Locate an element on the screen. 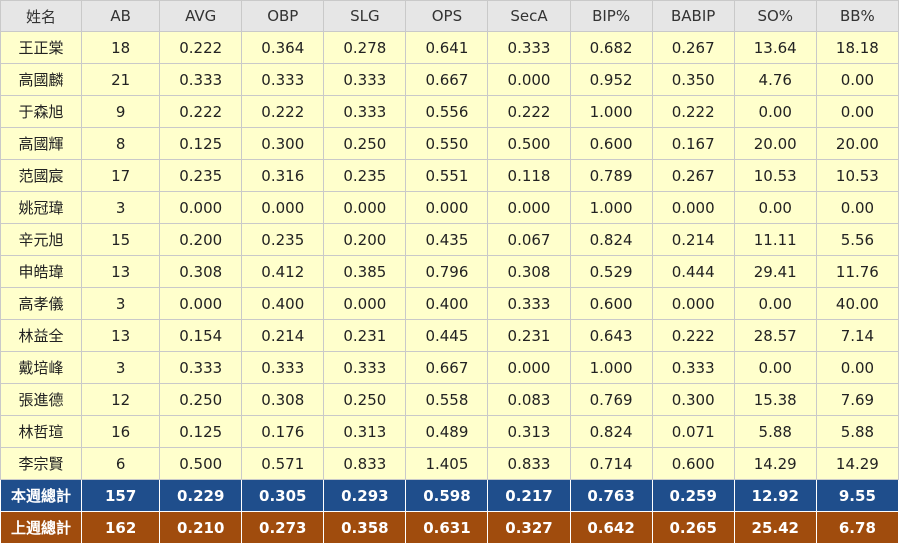 This screenshot has height=547, width=900. cell-ab: 162 is located at coordinates (121, 527).